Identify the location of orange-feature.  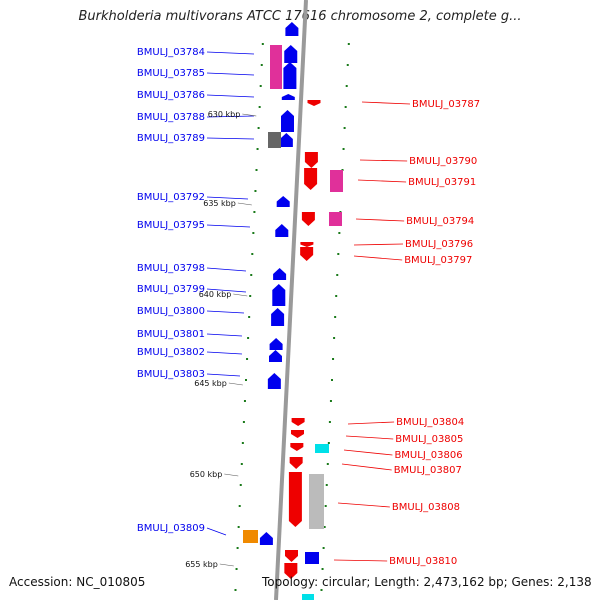
(250, 536).